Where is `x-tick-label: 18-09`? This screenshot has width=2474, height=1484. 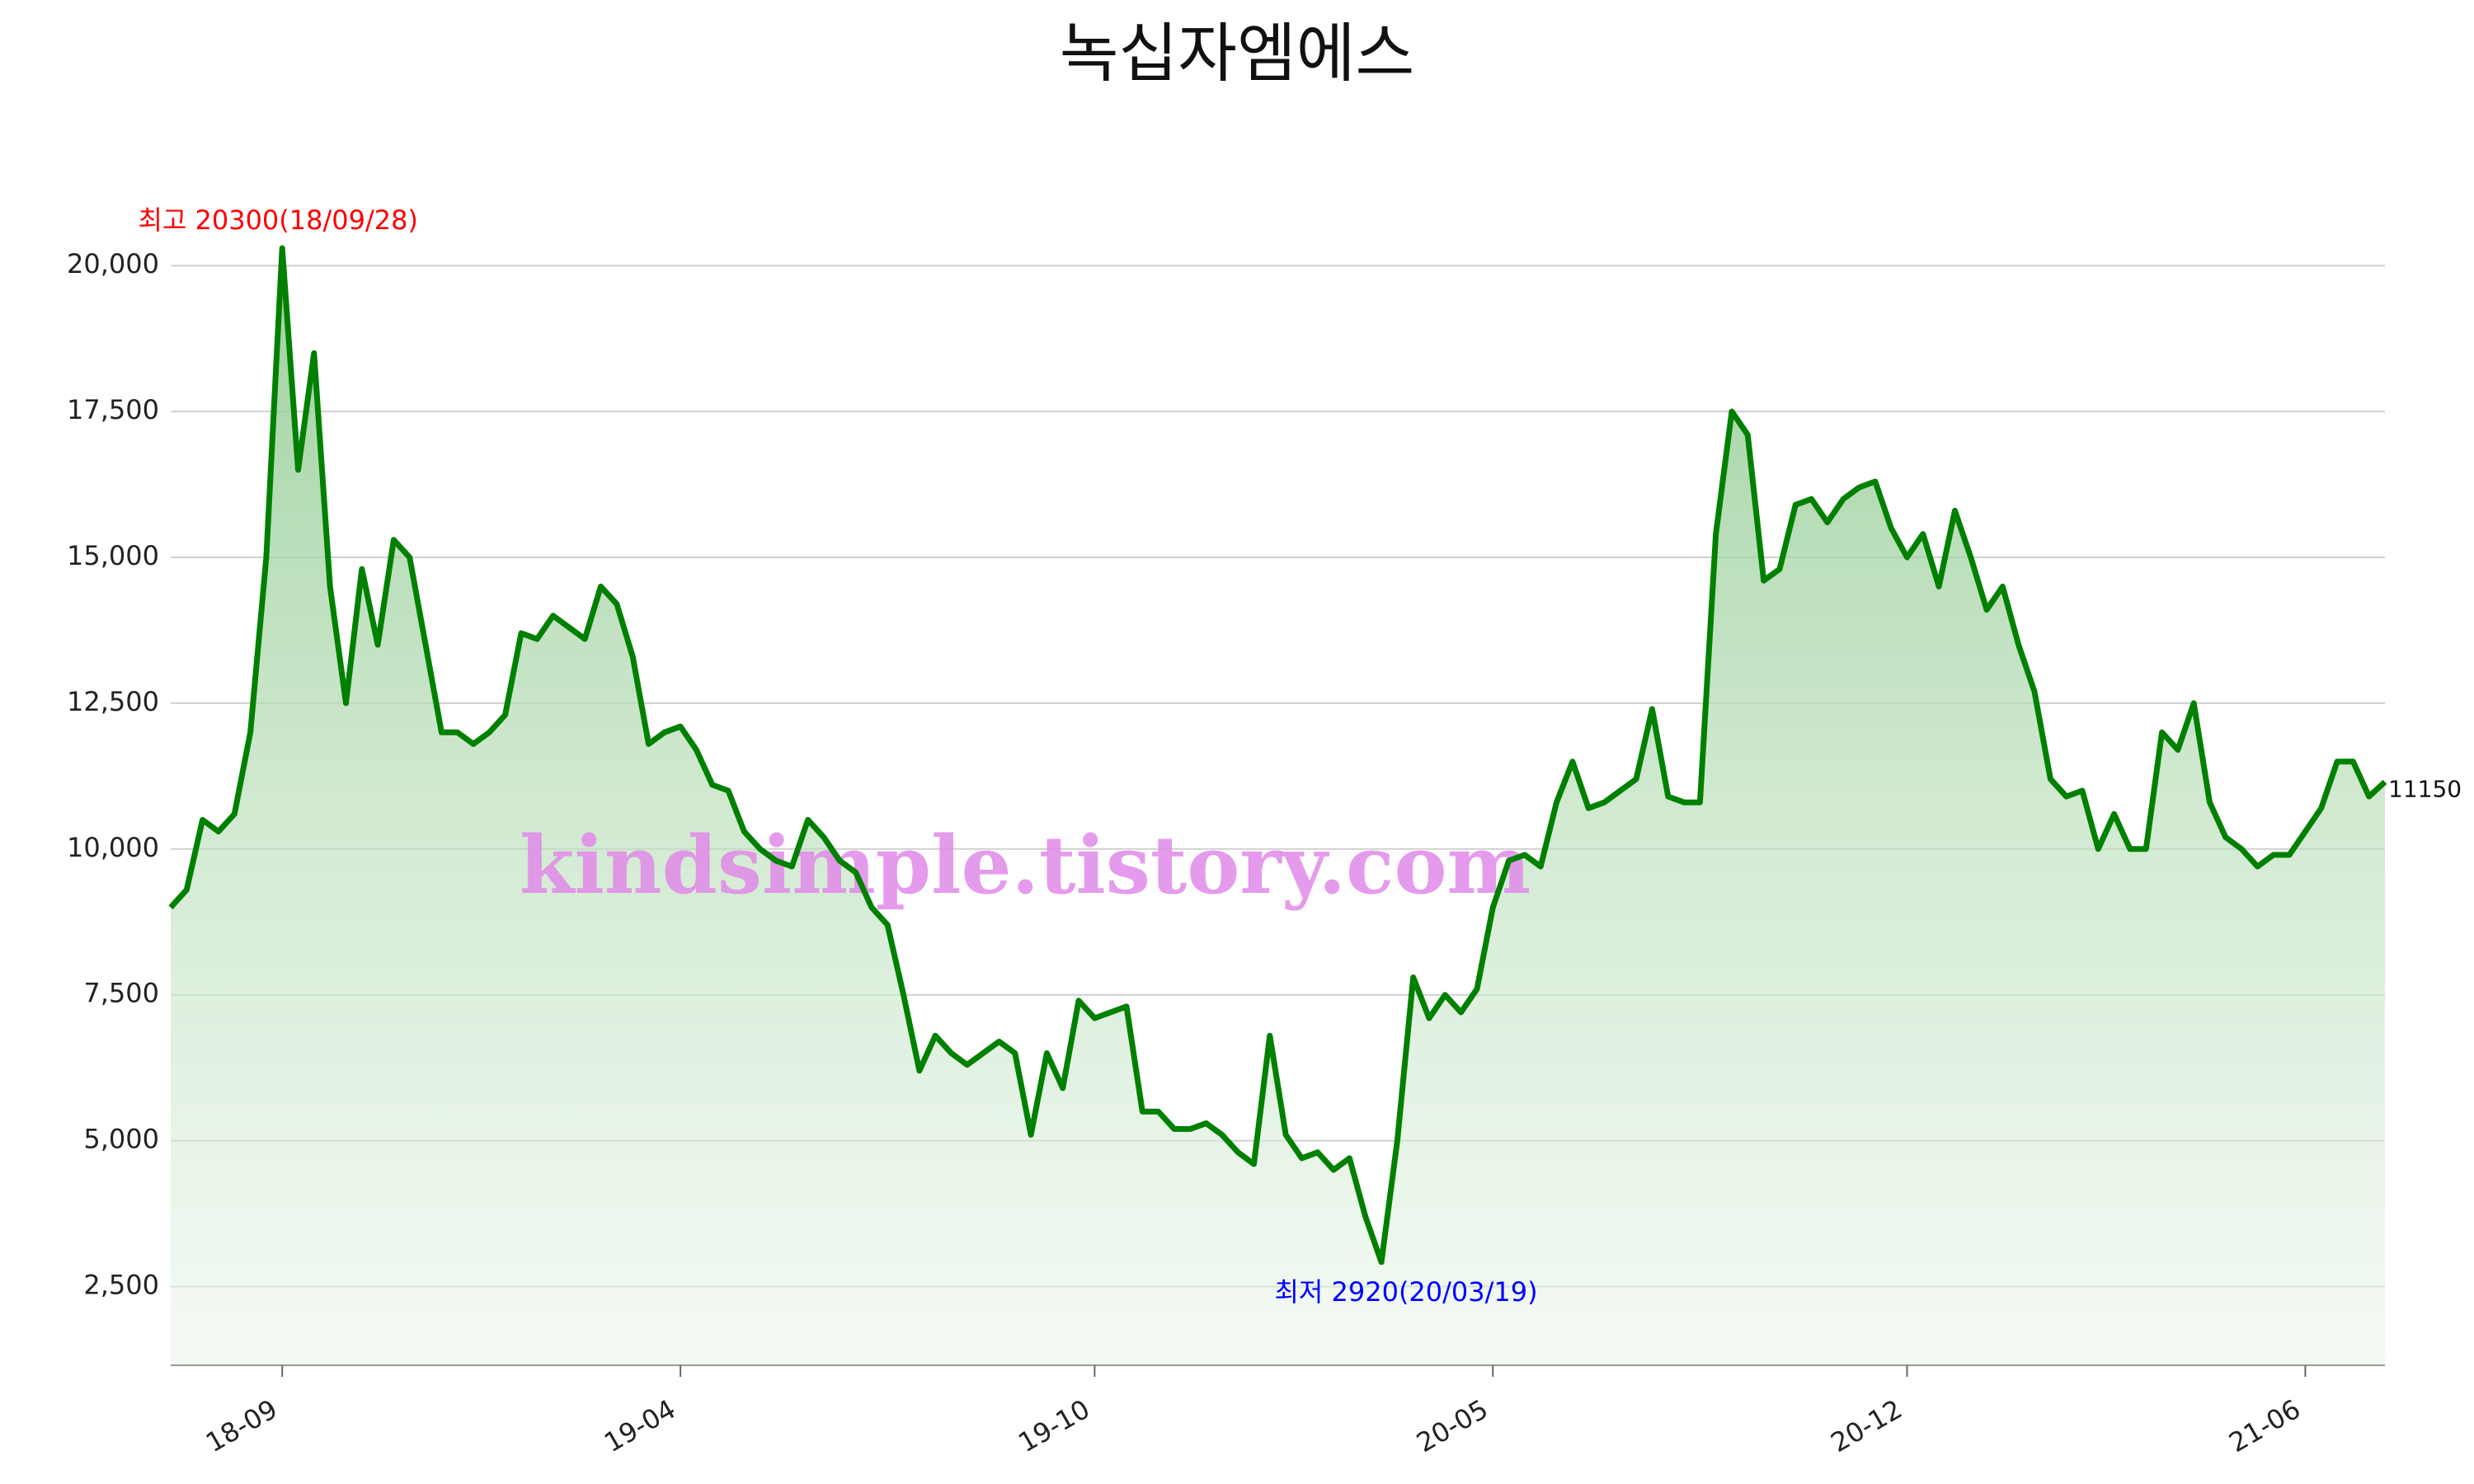
x-tick-label: 18-09 is located at coordinates (241, 1425).